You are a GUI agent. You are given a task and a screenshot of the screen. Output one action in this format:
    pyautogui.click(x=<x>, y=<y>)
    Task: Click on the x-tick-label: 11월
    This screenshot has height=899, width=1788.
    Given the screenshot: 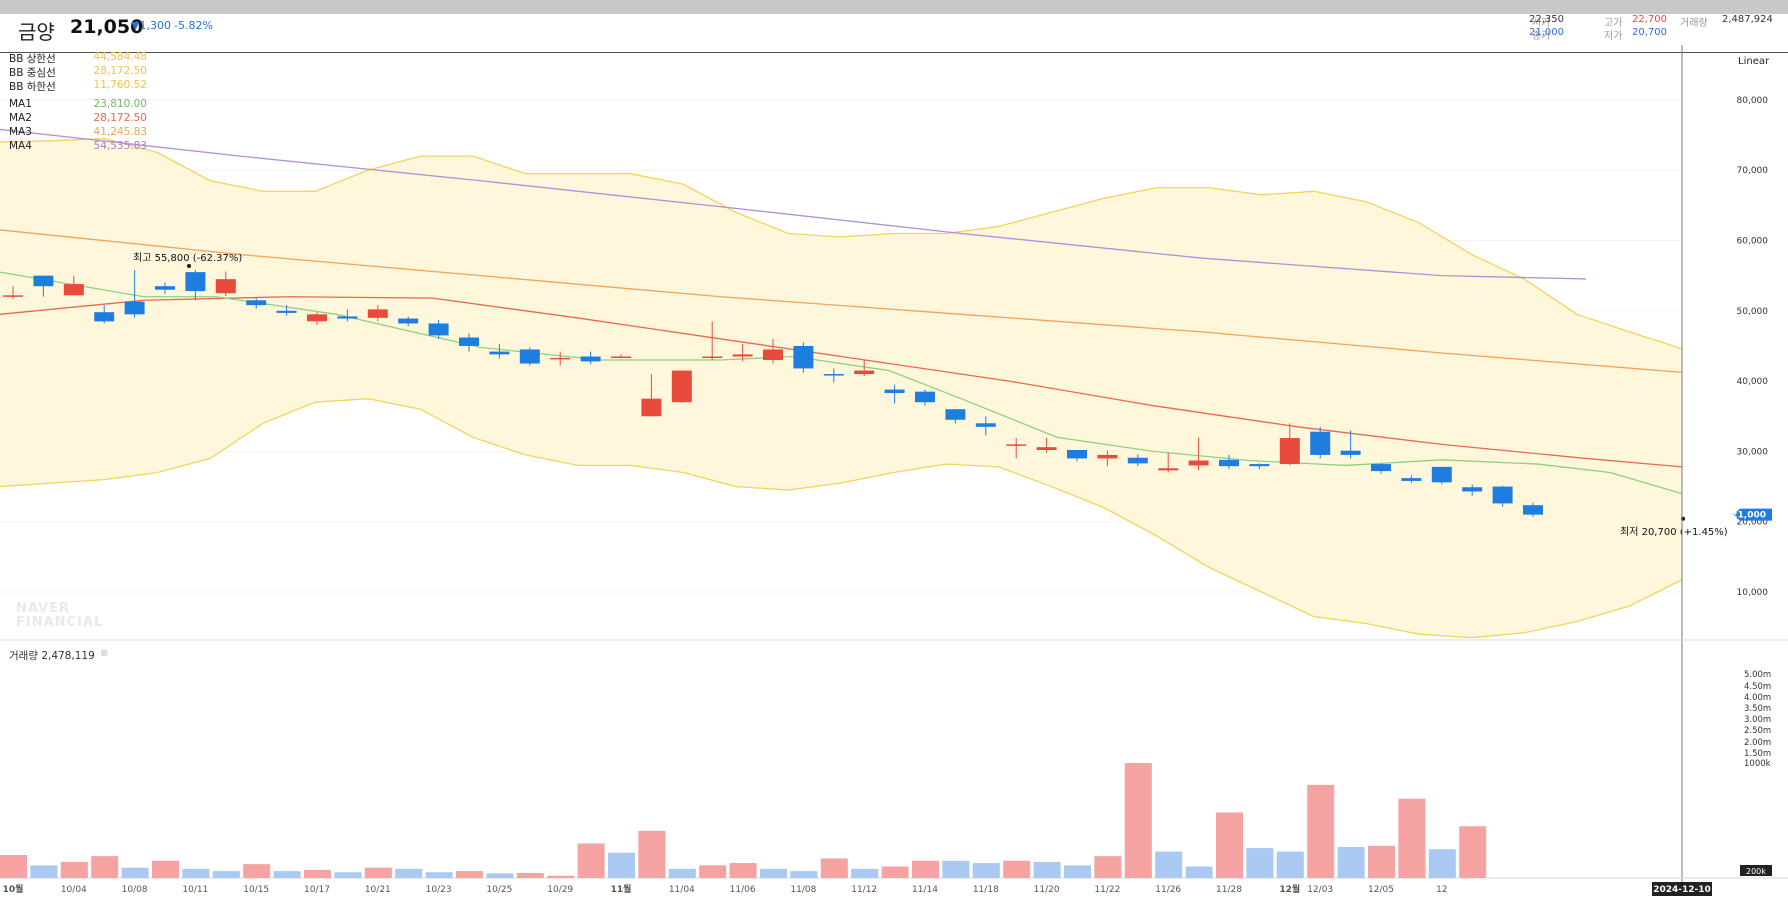 What is the action you would take?
    pyautogui.click(x=621, y=889)
    